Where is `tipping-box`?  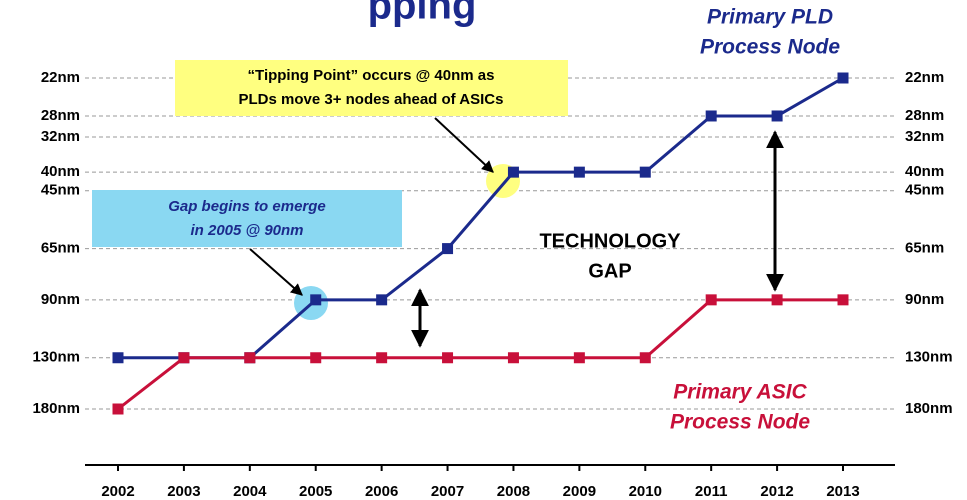 tipping-box is located at coordinates (371, 88).